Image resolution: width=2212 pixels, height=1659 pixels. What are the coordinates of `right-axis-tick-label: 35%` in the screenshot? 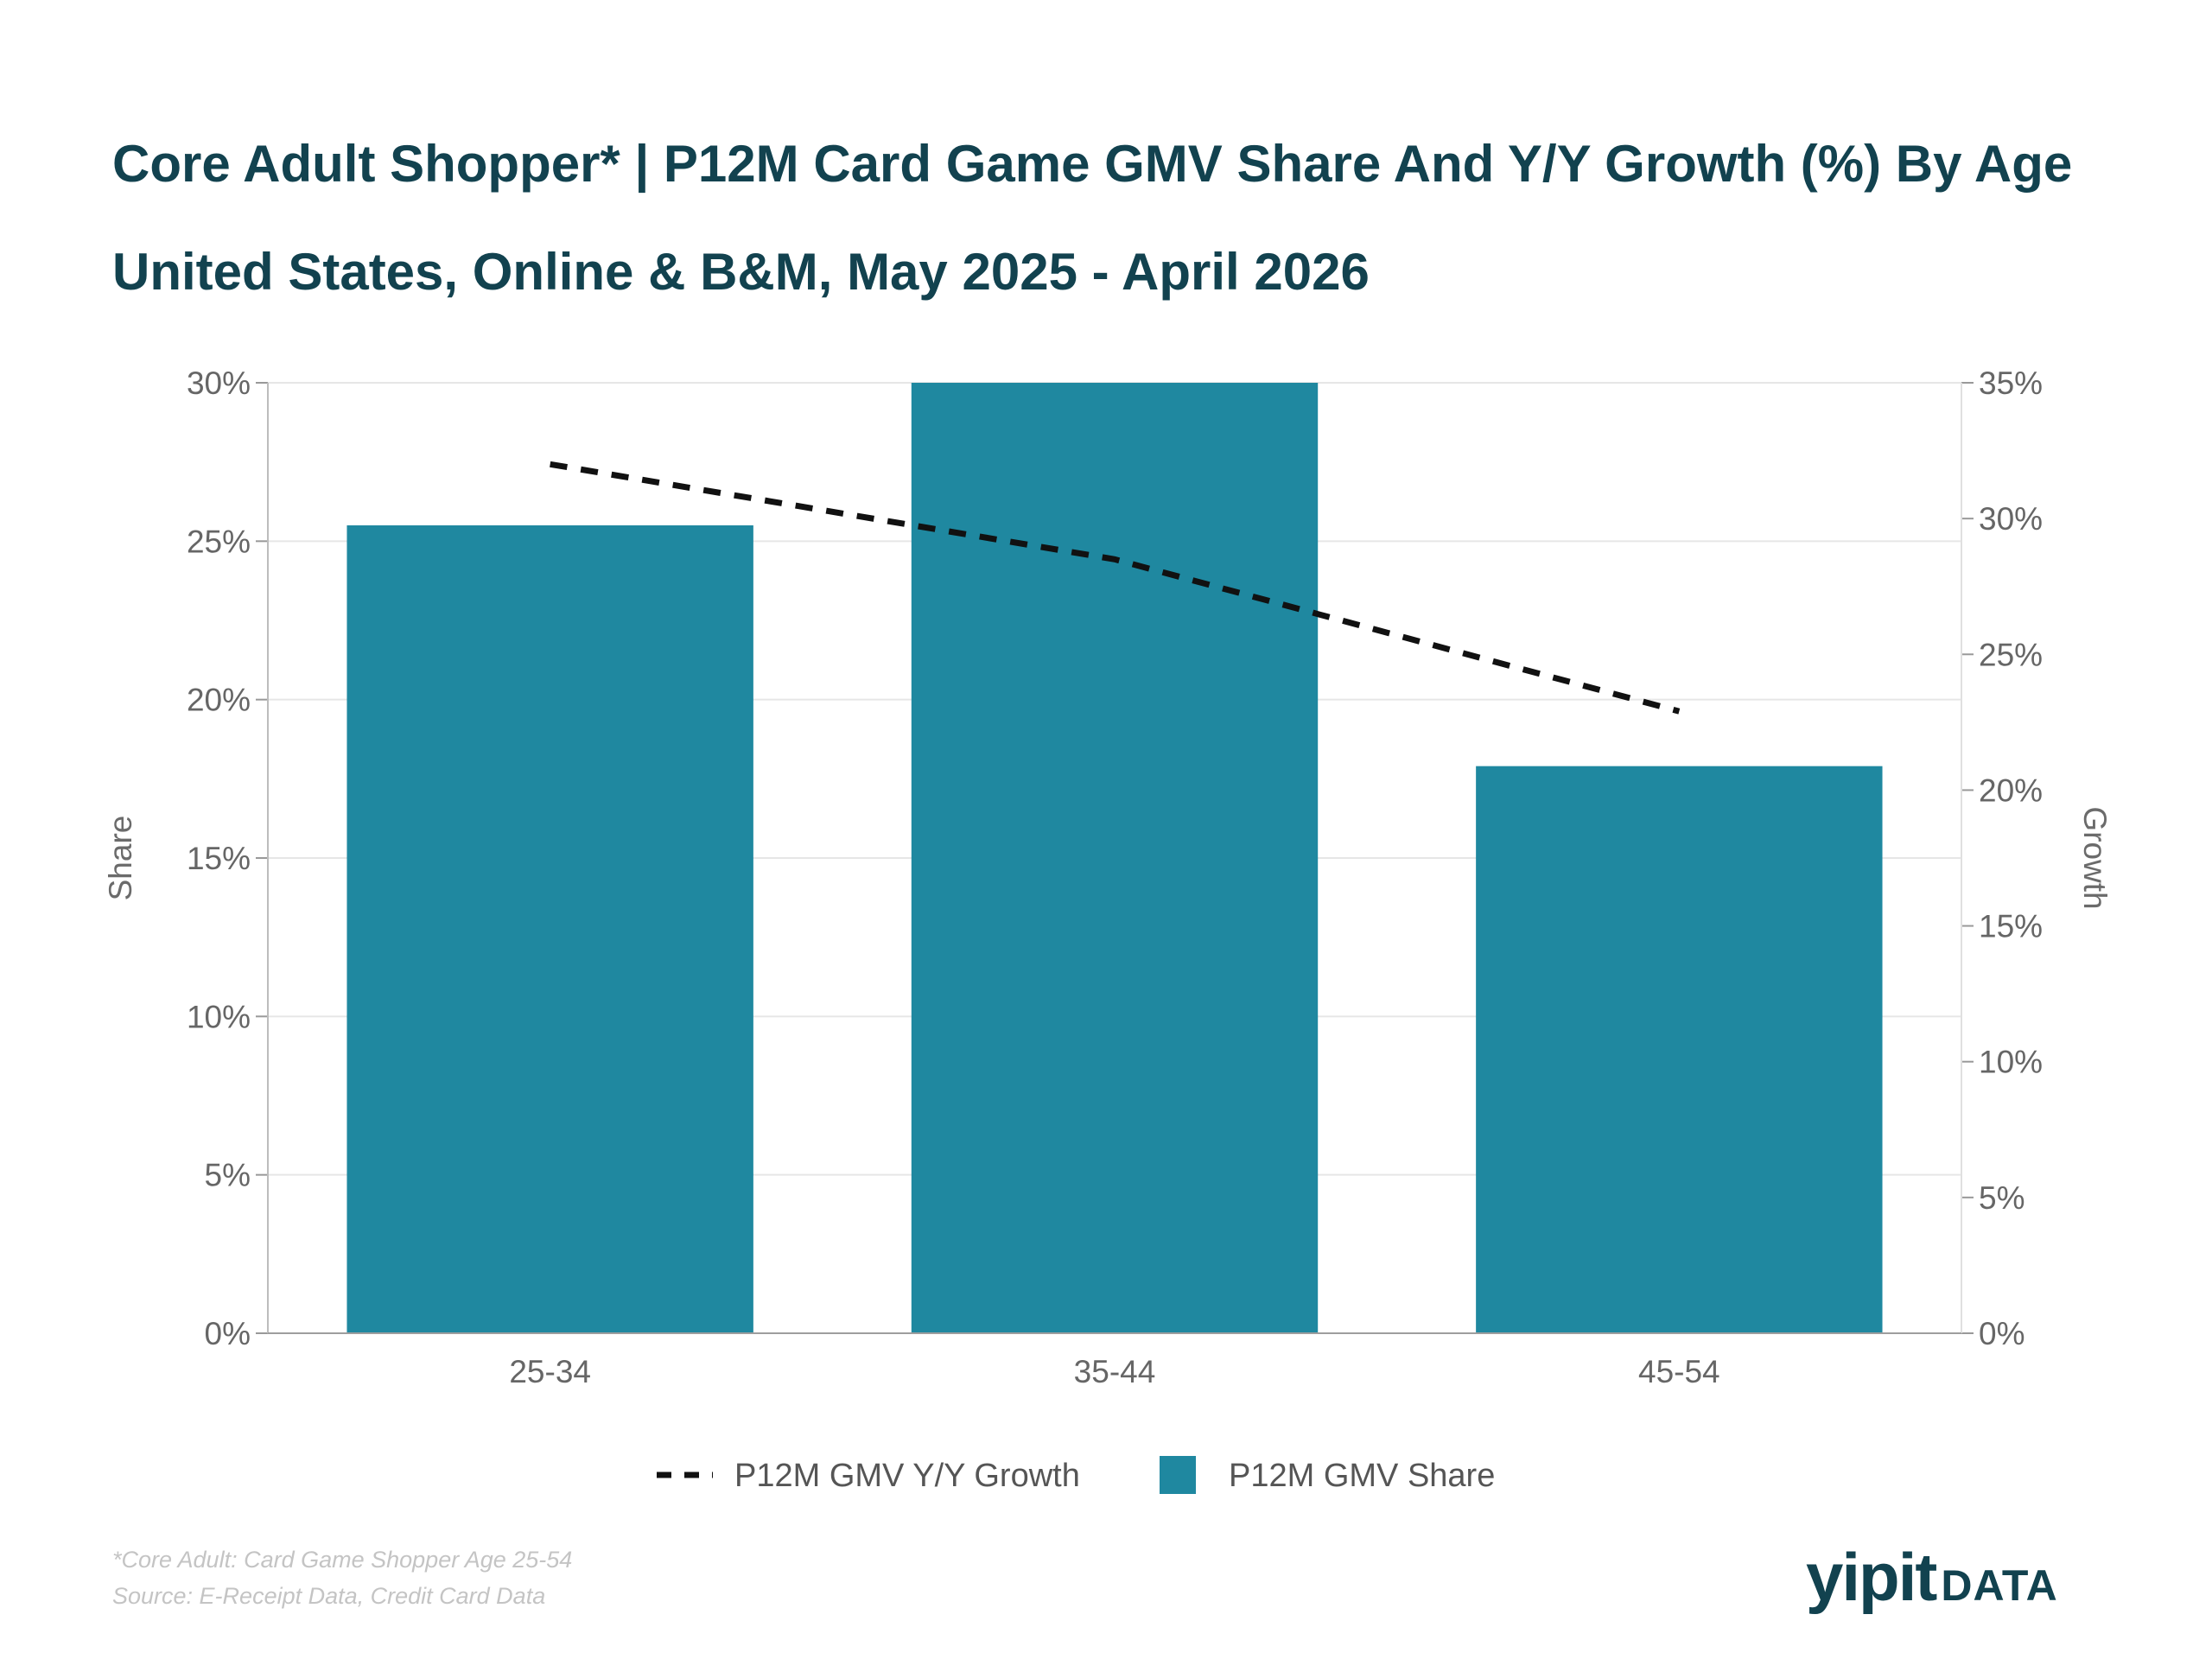 It's located at (2011, 383).